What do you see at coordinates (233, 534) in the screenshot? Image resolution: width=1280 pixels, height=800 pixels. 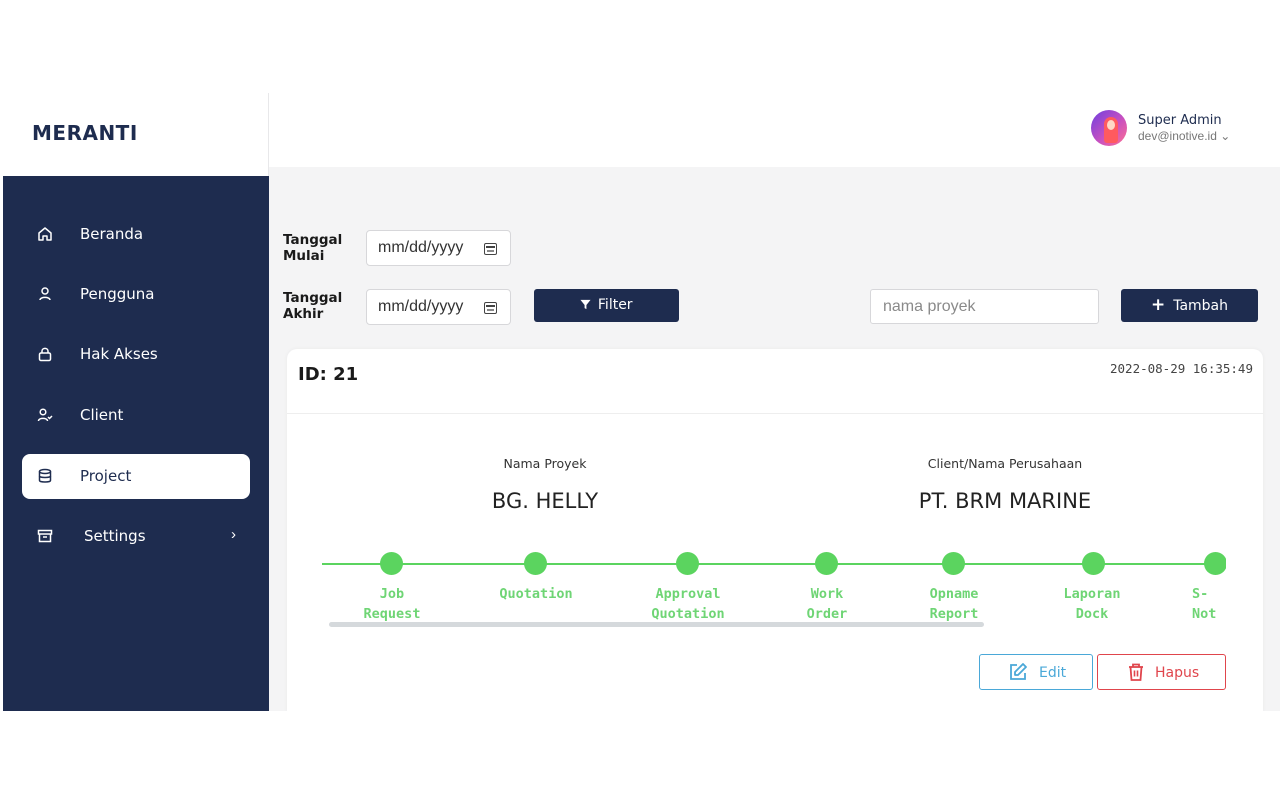 I see `chevron-right-icon: ›` at bounding box center [233, 534].